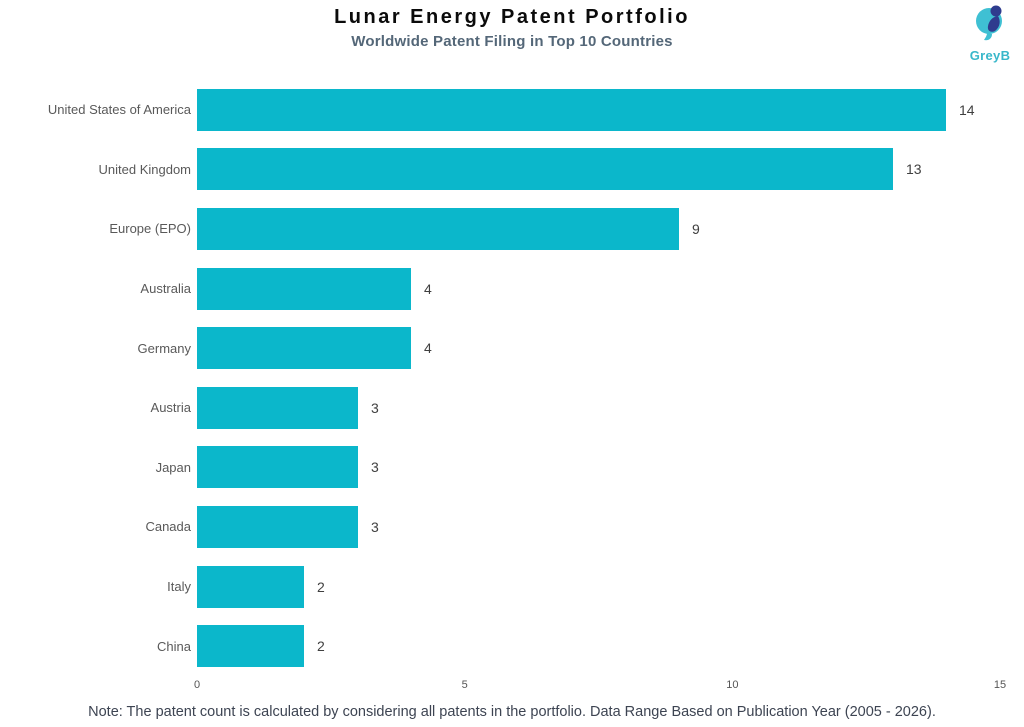 This screenshot has height=727, width=1024. I want to click on category-label: United Kingdom, so click(145, 169).